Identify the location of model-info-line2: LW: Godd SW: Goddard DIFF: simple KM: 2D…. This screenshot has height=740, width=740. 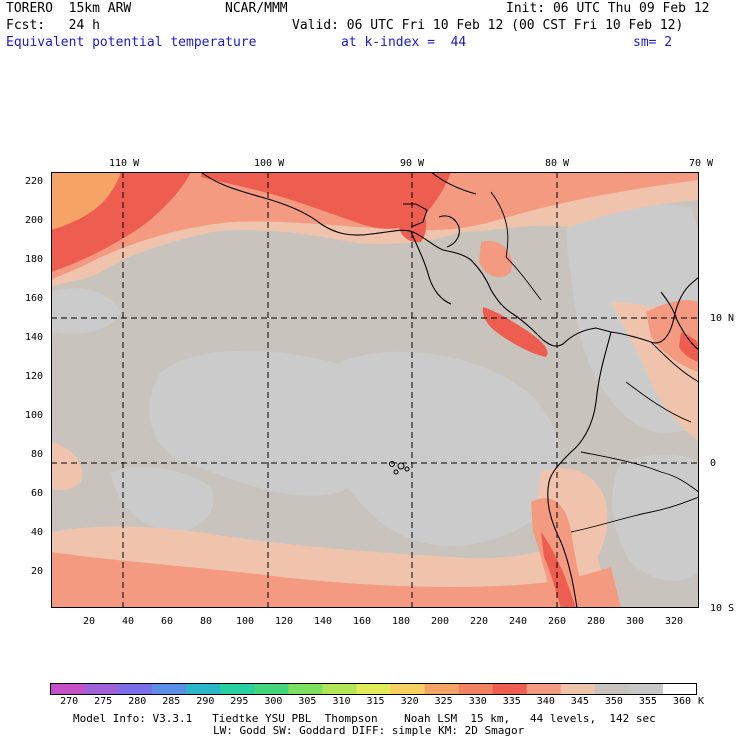
(369, 730).